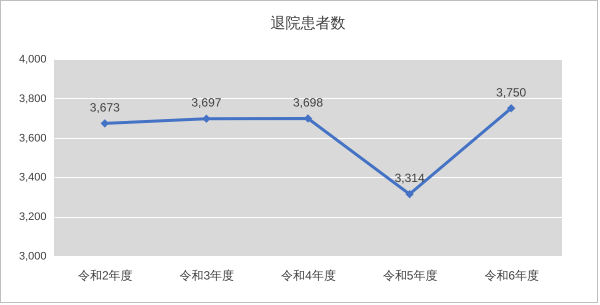  Describe the element at coordinates (32, 60) in the screenshot. I see `y-tick-label: 4,000` at that location.